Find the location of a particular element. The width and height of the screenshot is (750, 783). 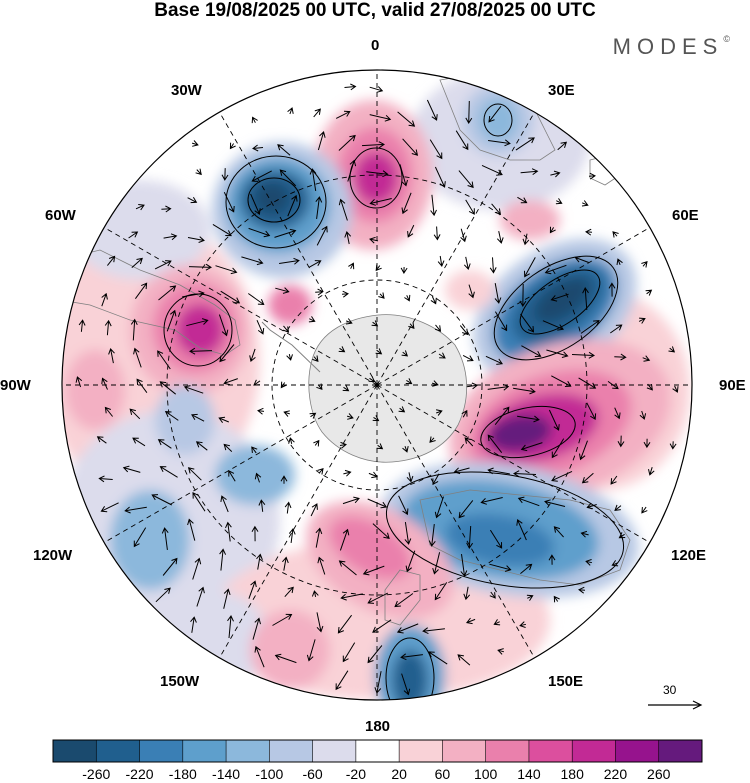

lon-label-120e: 120E is located at coordinates (689, 555).